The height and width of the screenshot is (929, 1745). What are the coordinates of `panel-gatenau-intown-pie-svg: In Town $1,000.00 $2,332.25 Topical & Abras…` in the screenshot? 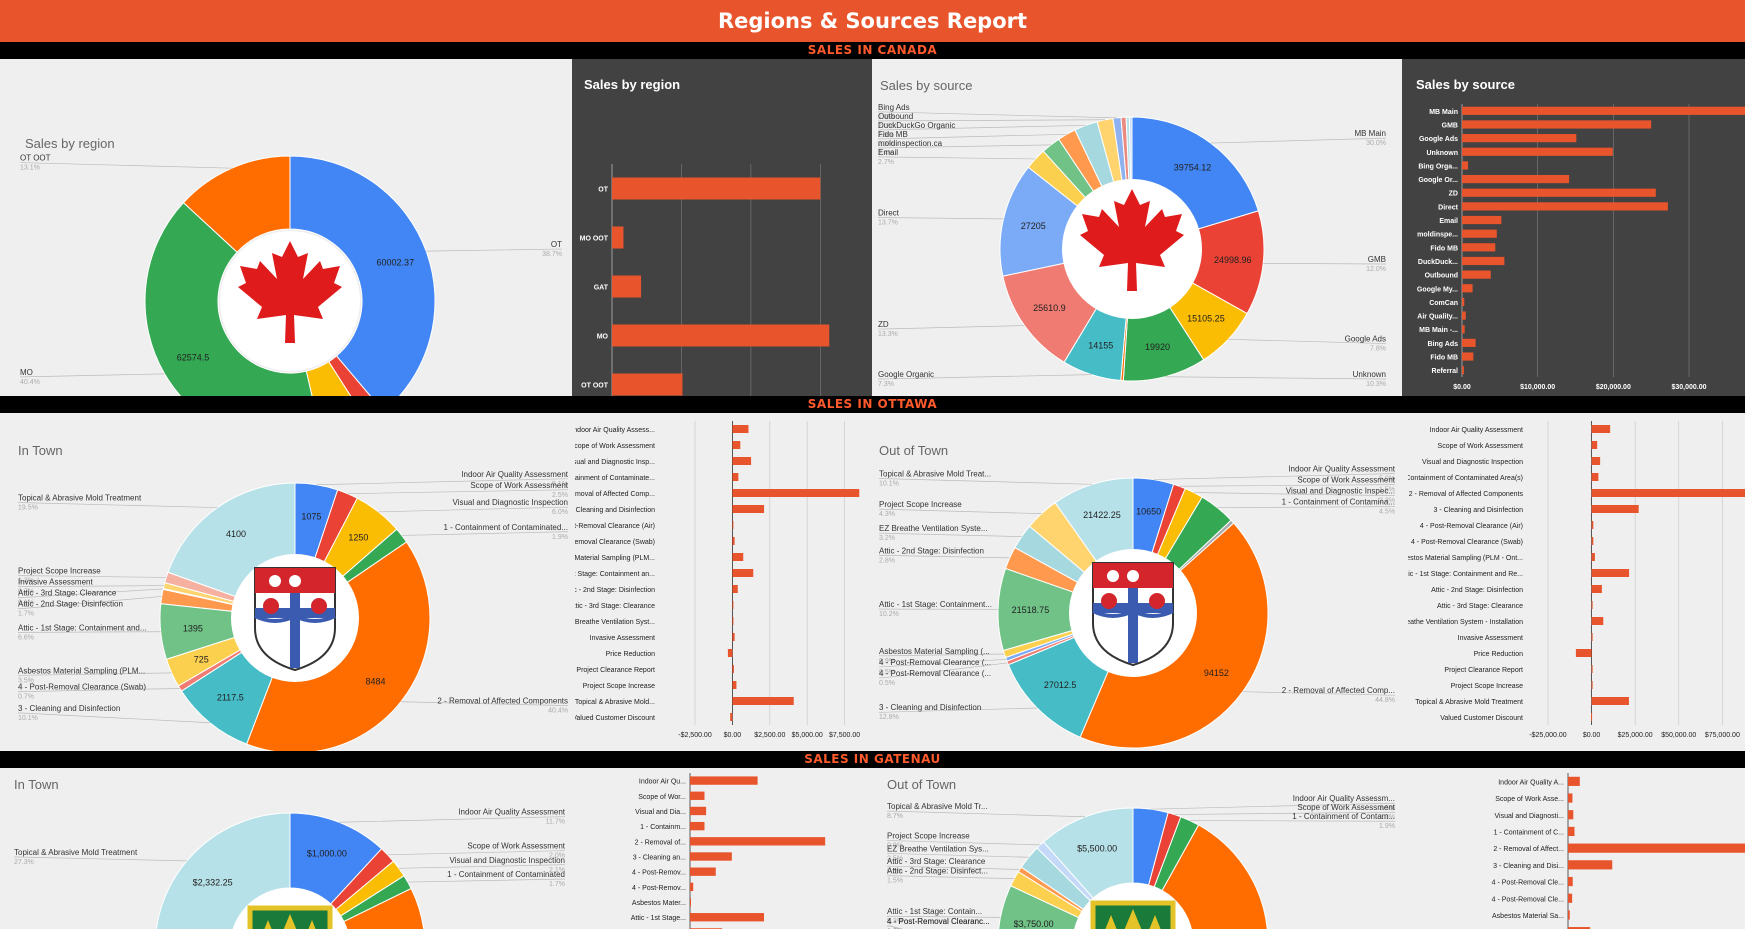 It's located at (290, 853).